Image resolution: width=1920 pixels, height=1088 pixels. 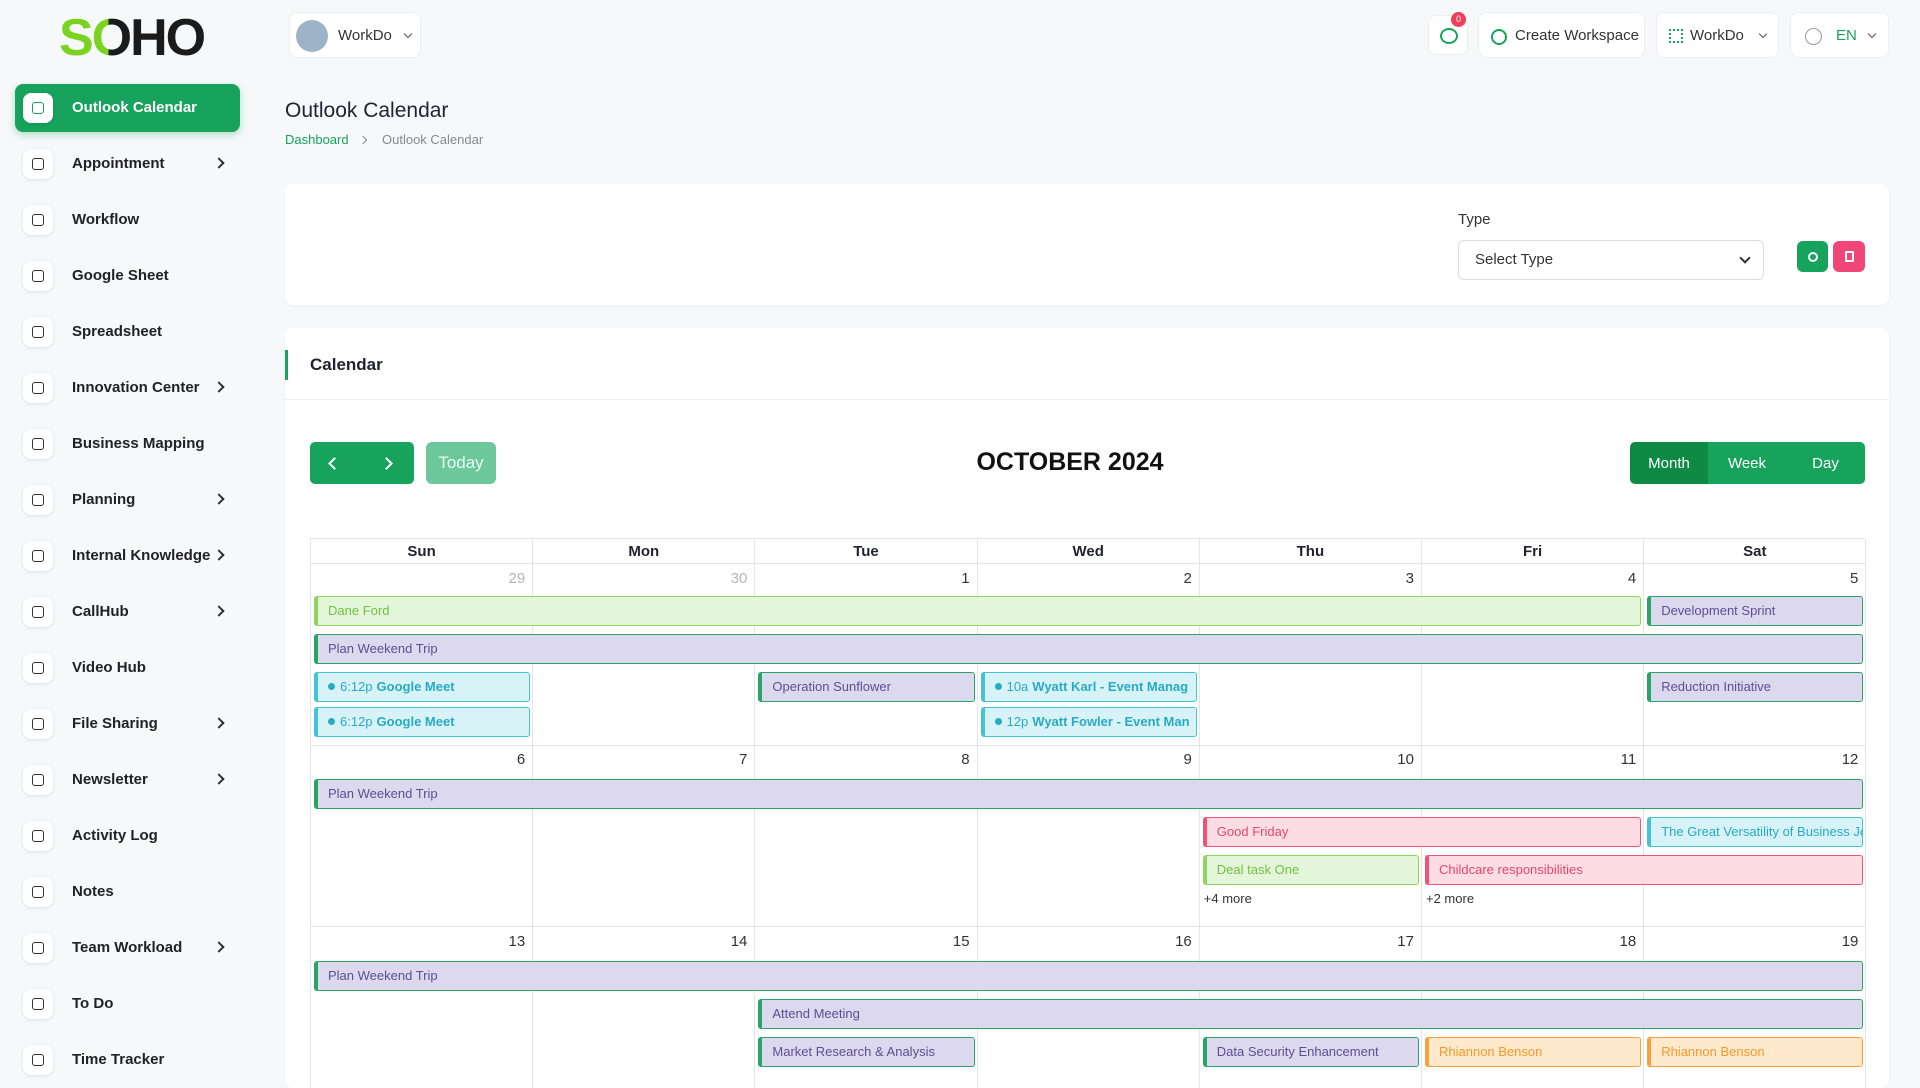 What do you see at coordinates (127, 948) in the screenshot?
I see `sidebar-item: Team Workload` at bounding box center [127, 948].